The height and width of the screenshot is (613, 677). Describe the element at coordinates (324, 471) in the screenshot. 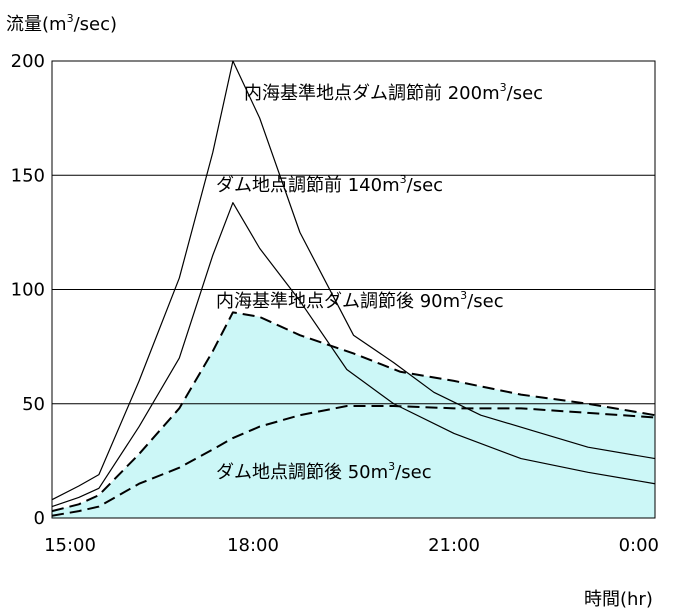

I see `annotation-dam-after: ダム地点調節後 50m3/sec` at that location.